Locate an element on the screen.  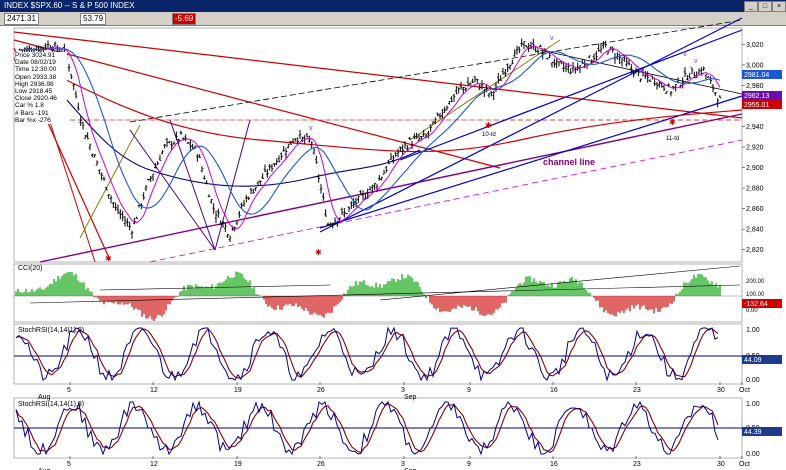
x-tick-label: 30 is located at coordinates (721, 464).